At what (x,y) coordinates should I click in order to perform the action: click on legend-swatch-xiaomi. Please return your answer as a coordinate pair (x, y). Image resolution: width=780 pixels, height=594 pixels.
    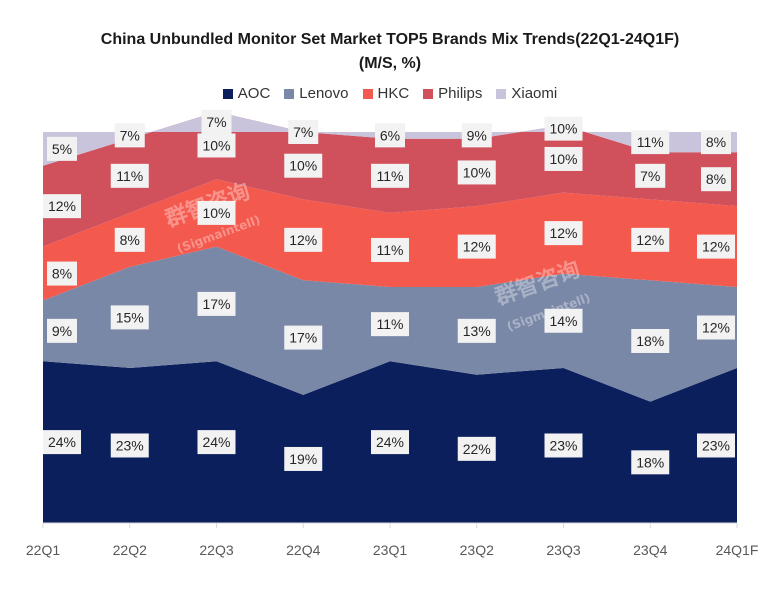
    Looking at the image, I should click on (501, 93).